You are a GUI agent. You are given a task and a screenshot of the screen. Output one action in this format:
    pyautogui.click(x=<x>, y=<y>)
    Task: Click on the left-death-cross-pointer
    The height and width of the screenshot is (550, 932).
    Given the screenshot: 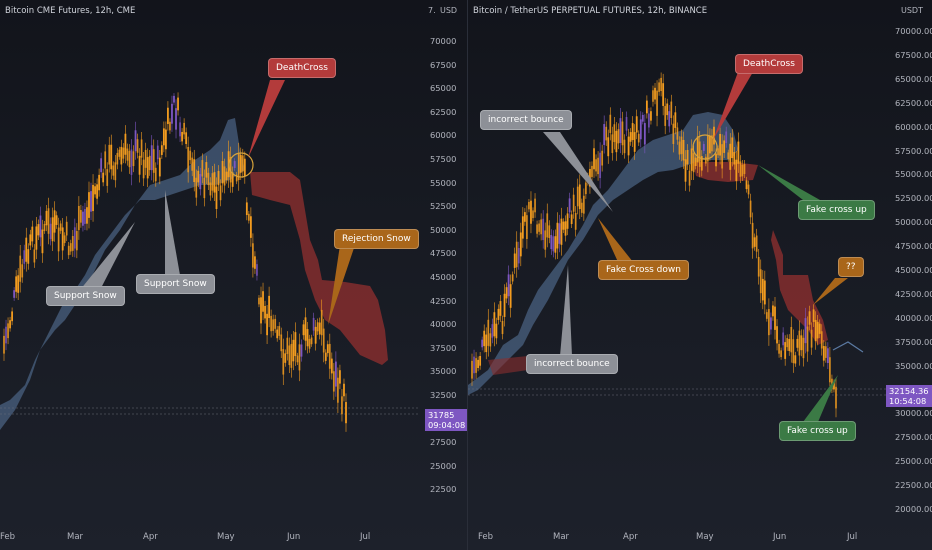 What is the action you would take?
    pyautogui.click(x=266, y=119)
    